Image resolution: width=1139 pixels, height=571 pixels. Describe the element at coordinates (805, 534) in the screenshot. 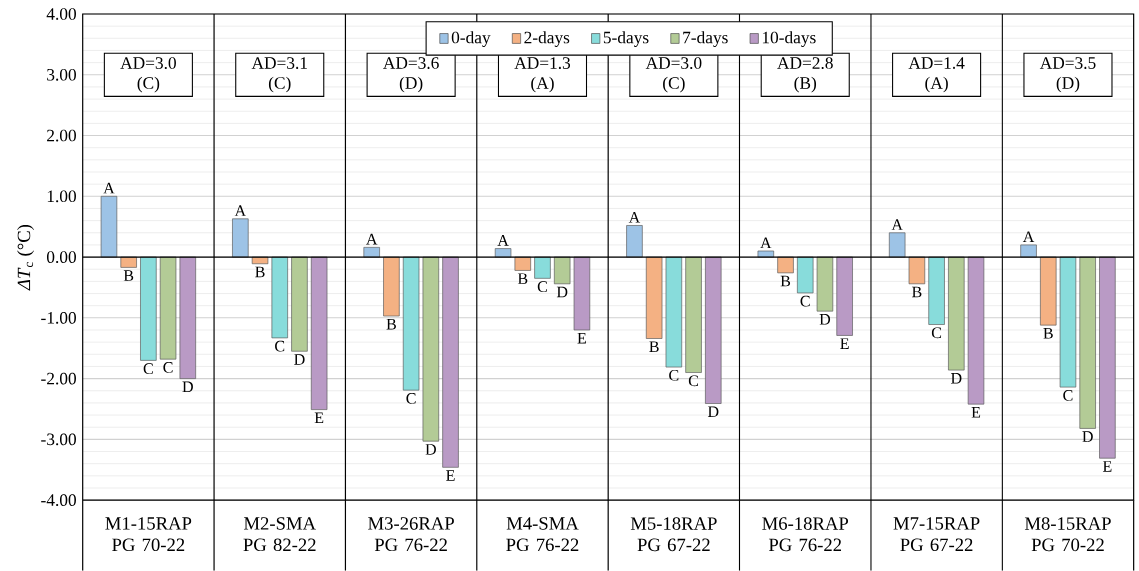

I see `x-tick-label: M6-18RAP PG 76-22` at that location.